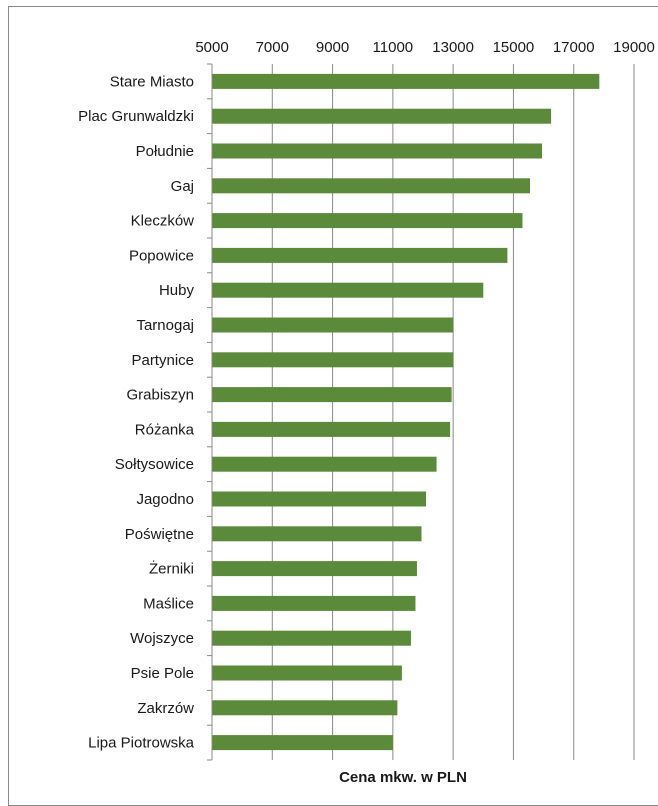 This screenshot has width=658, height=806. I want to click on category-label: Gaj, so click(182, 186).